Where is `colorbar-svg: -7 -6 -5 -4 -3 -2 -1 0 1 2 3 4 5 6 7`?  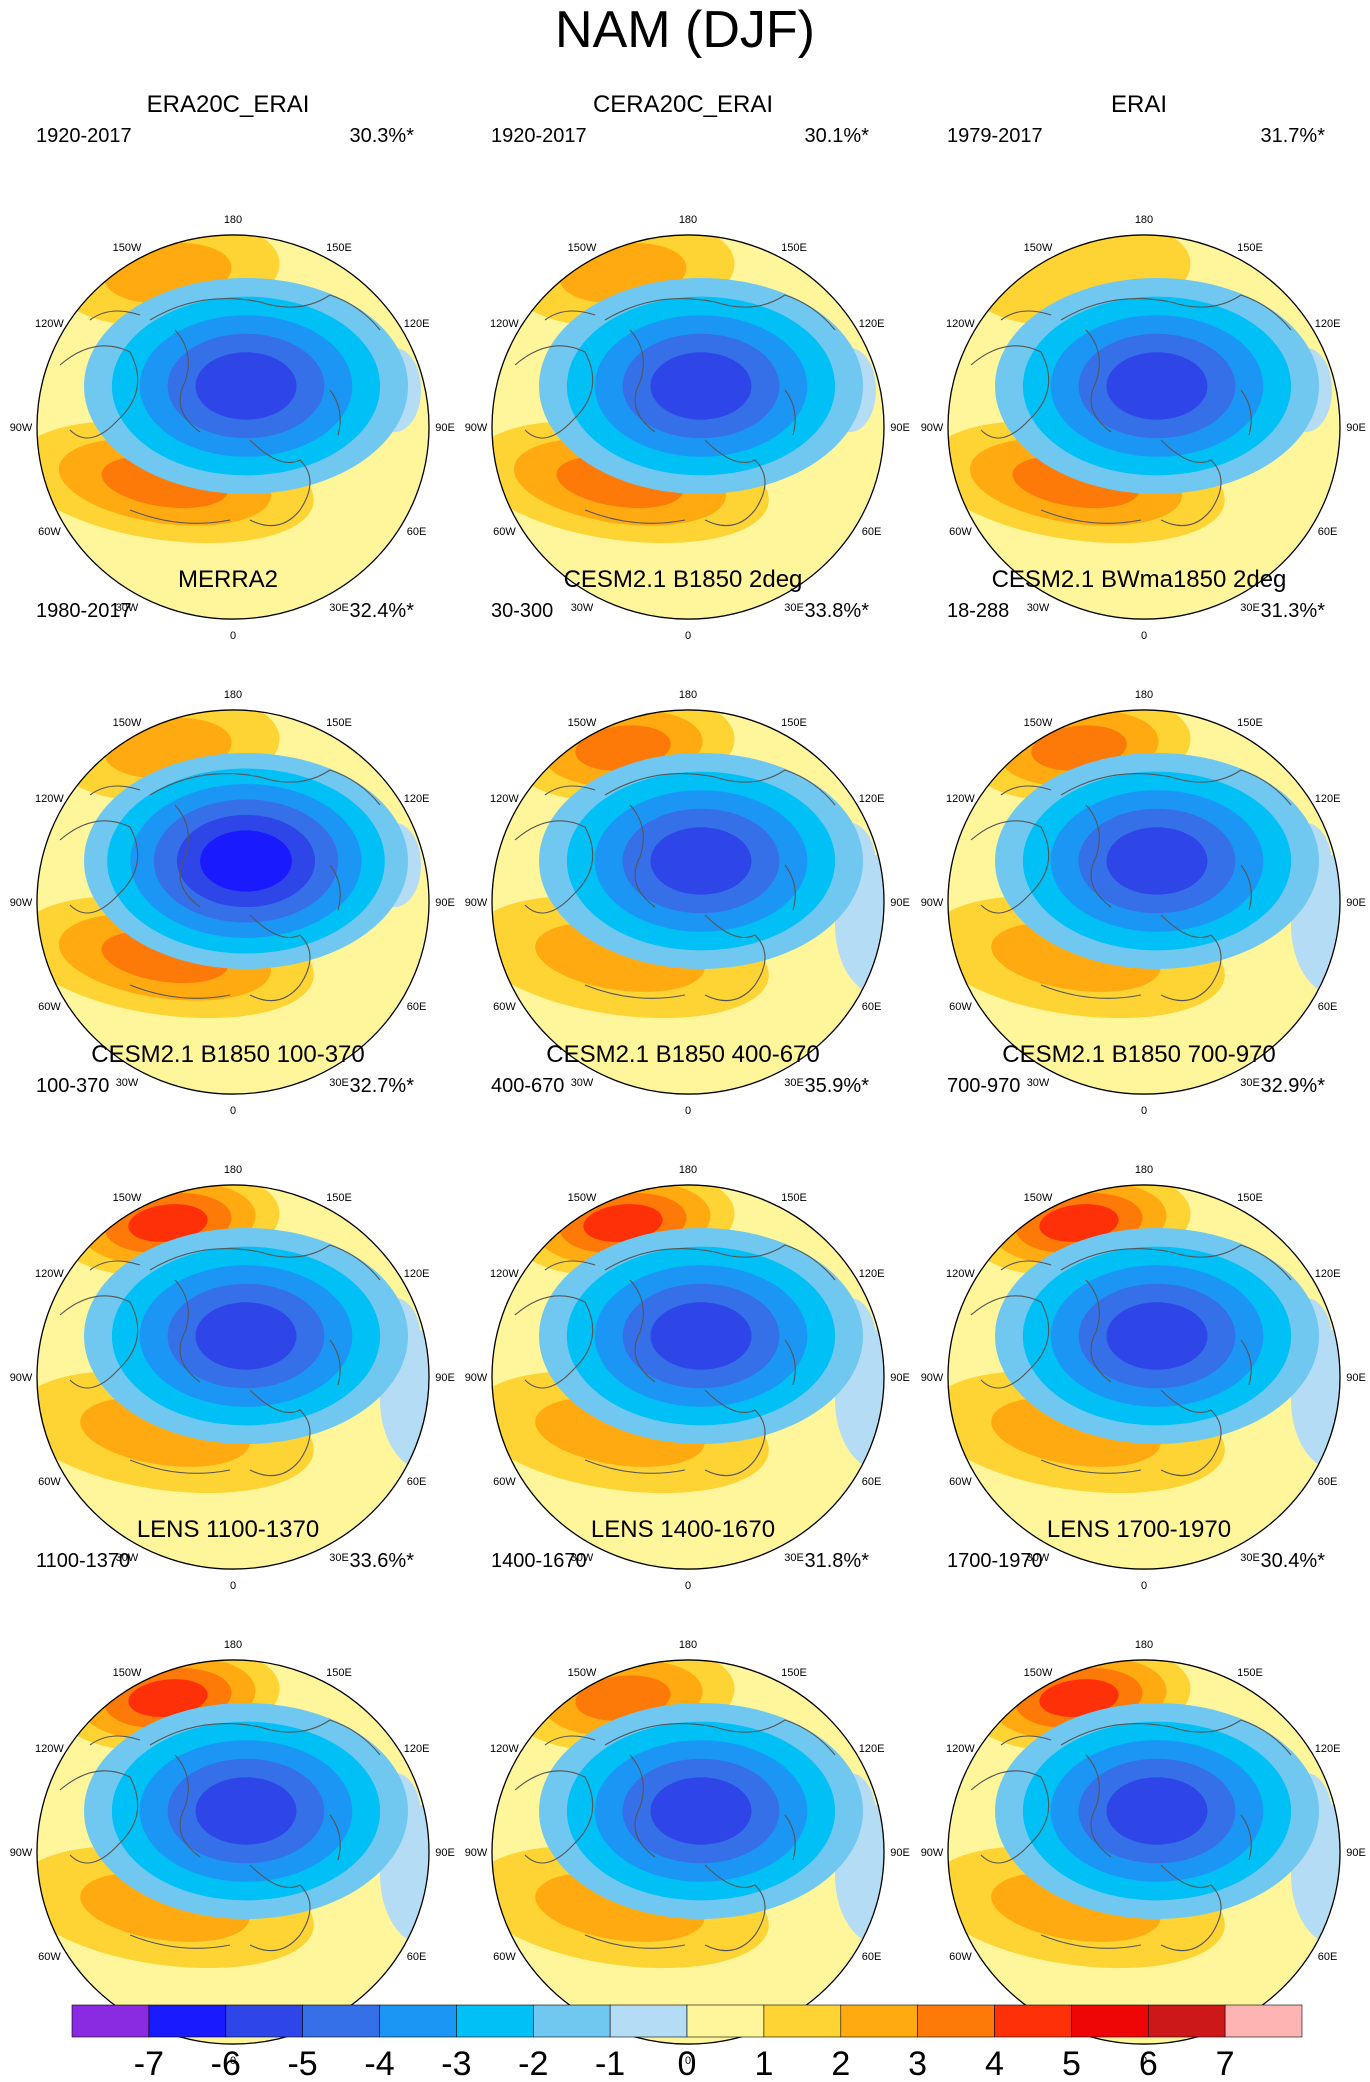
colorbar-svg: -7 -6 -5 -4 -3 -2 -1 0 1 2 3 4 5 6 7 is located at coordinates (687, 2043).